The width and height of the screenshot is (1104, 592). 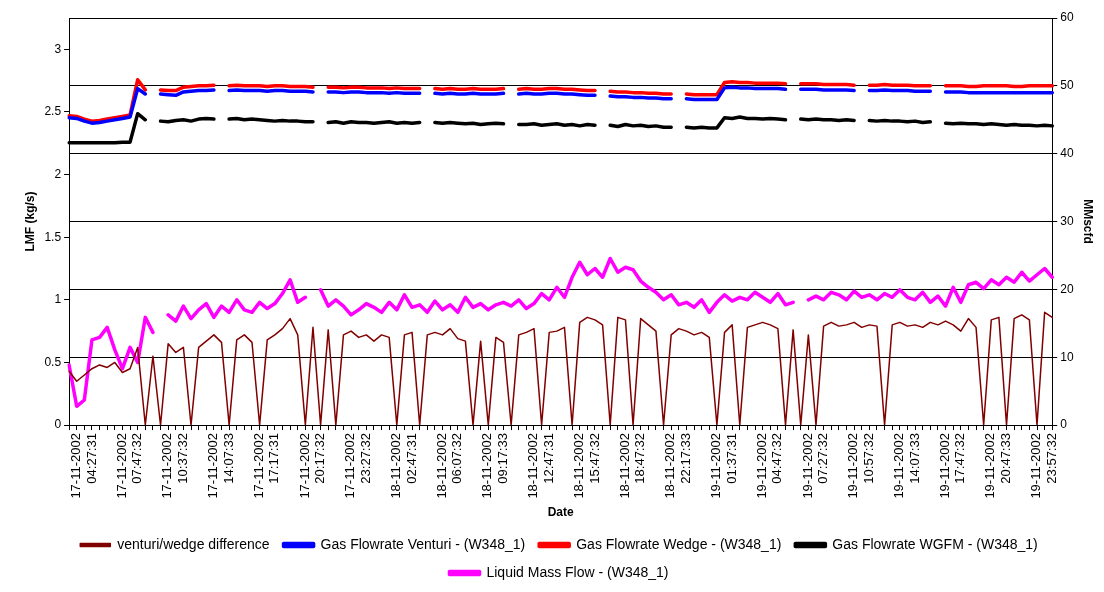 I want to click on y-tick-label: 2.5, so click(x=53, y=111).